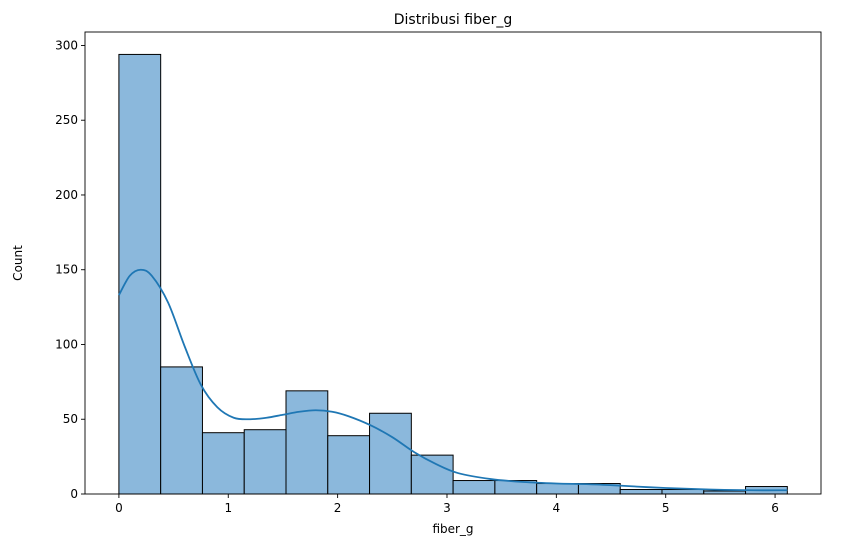 The height and width of the screenshot is (547, 850). Describe the element at coordinates (338, 508) in the screenshot. I see `x-tick-label: 2` at that location.